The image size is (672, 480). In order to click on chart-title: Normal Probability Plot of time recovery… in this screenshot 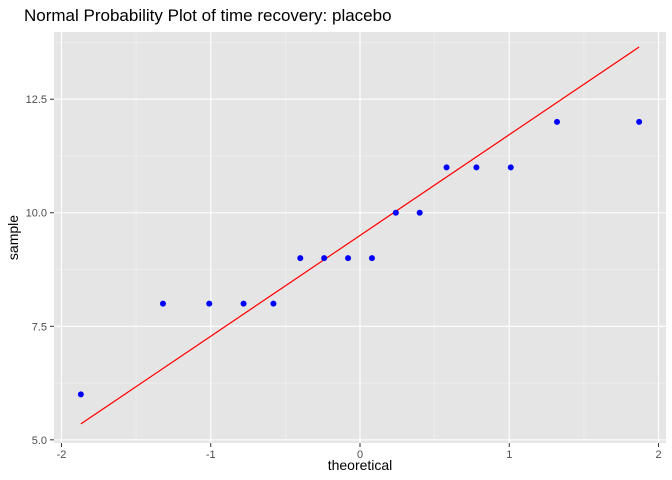, I will do `click(208, 15)`.